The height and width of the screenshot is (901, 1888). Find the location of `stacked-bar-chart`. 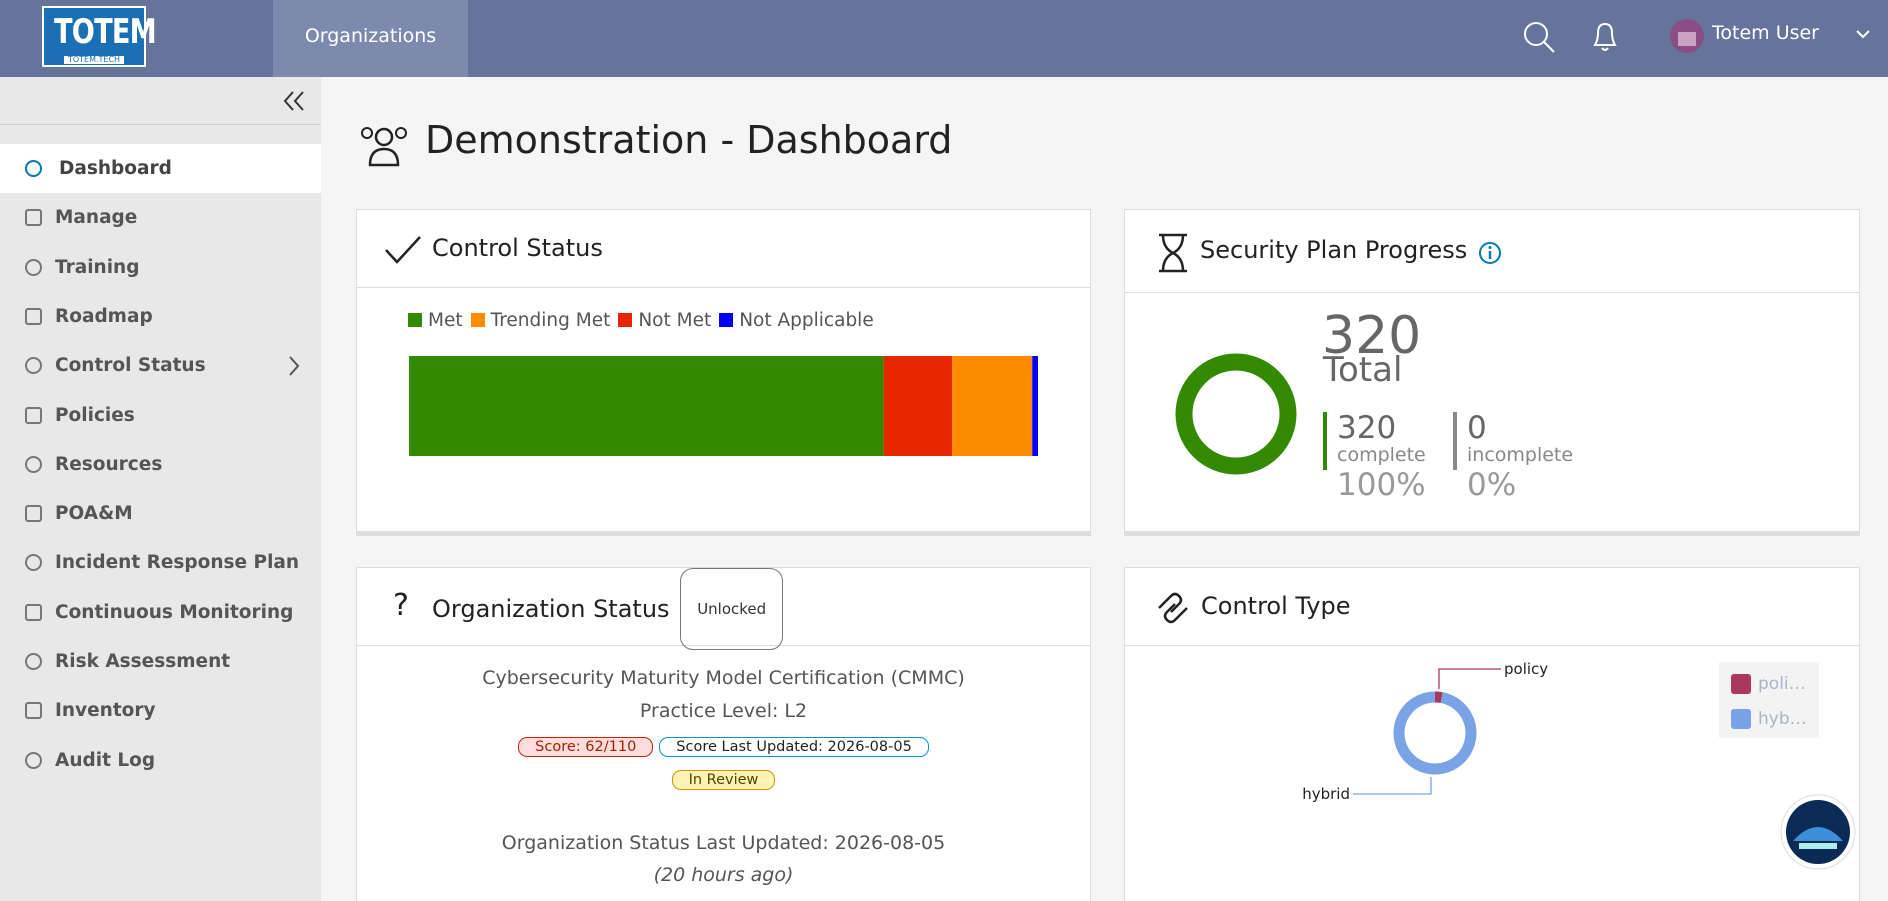

stacked-bar-chart is located at coordinates (723, 406).